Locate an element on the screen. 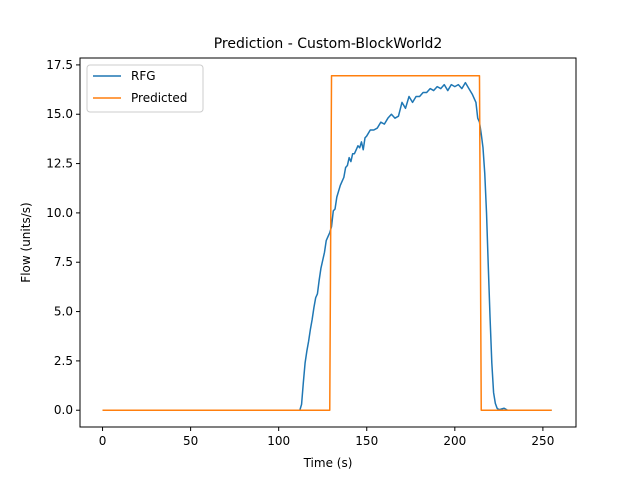 This screenshot has width=640, height=480. y-tick-label: 0.0 is located at coordinates (63, 410).